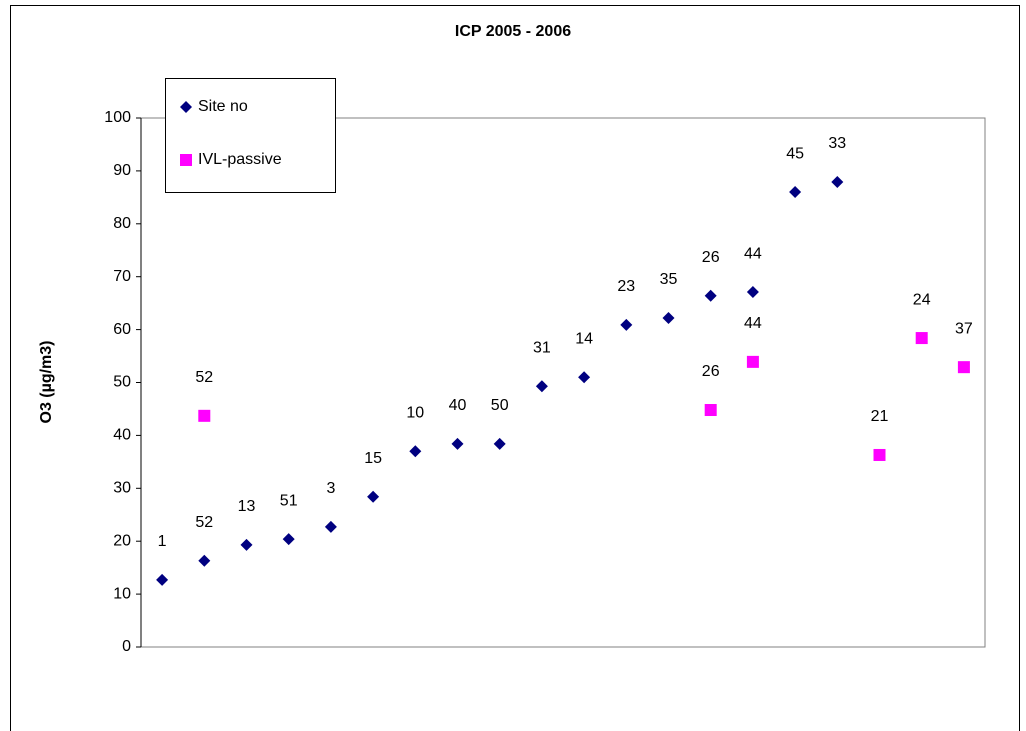 Image resolution: width=1026 pixels, height=731 pixels. I want to click on y-tick-label: 100, so click(117, 117).